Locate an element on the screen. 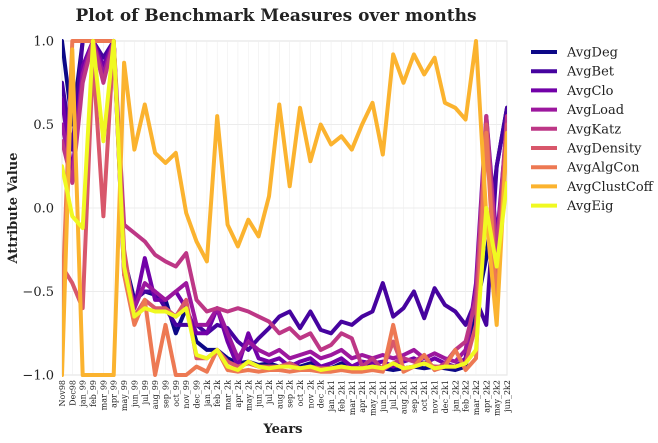 The image size is (658, 443). legend-label-avgalgcon: AvgAlgCon is located at coordinates (603, 168).